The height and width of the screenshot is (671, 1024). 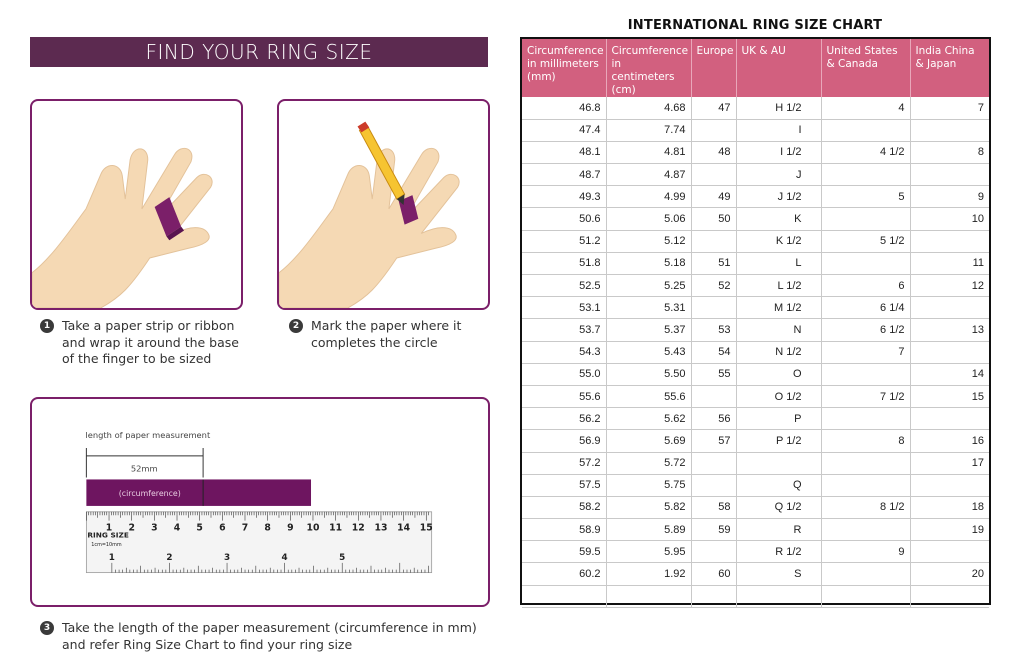 I want to click on cell-europe: 50, so click(x=714, y=219).